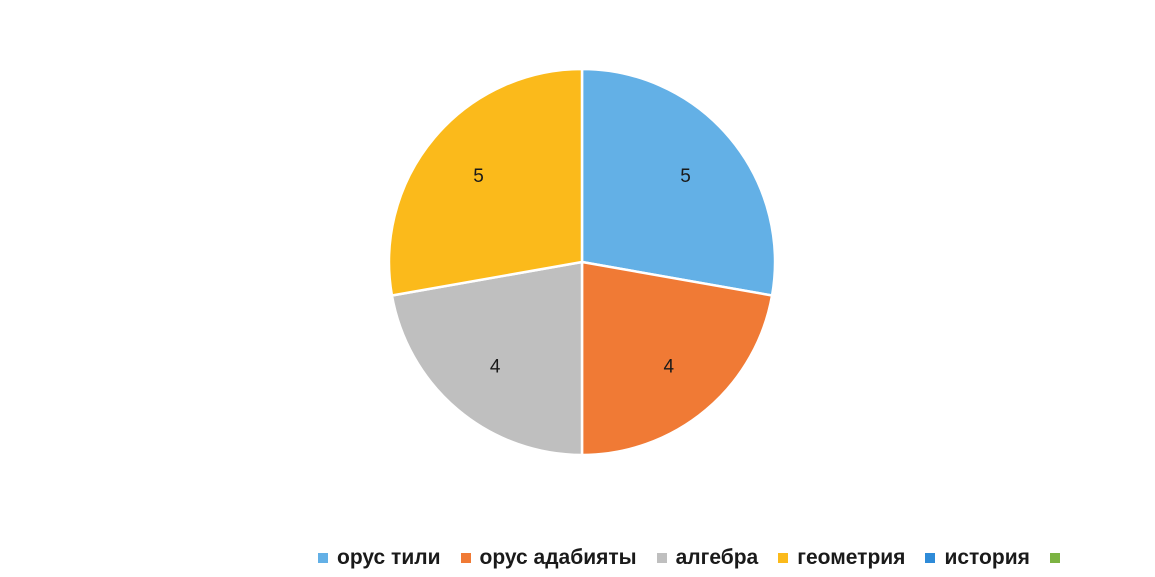  Describe the element at coordinates (851, 557) in the screenshot. I see `legend-label: геометрия` at that location.